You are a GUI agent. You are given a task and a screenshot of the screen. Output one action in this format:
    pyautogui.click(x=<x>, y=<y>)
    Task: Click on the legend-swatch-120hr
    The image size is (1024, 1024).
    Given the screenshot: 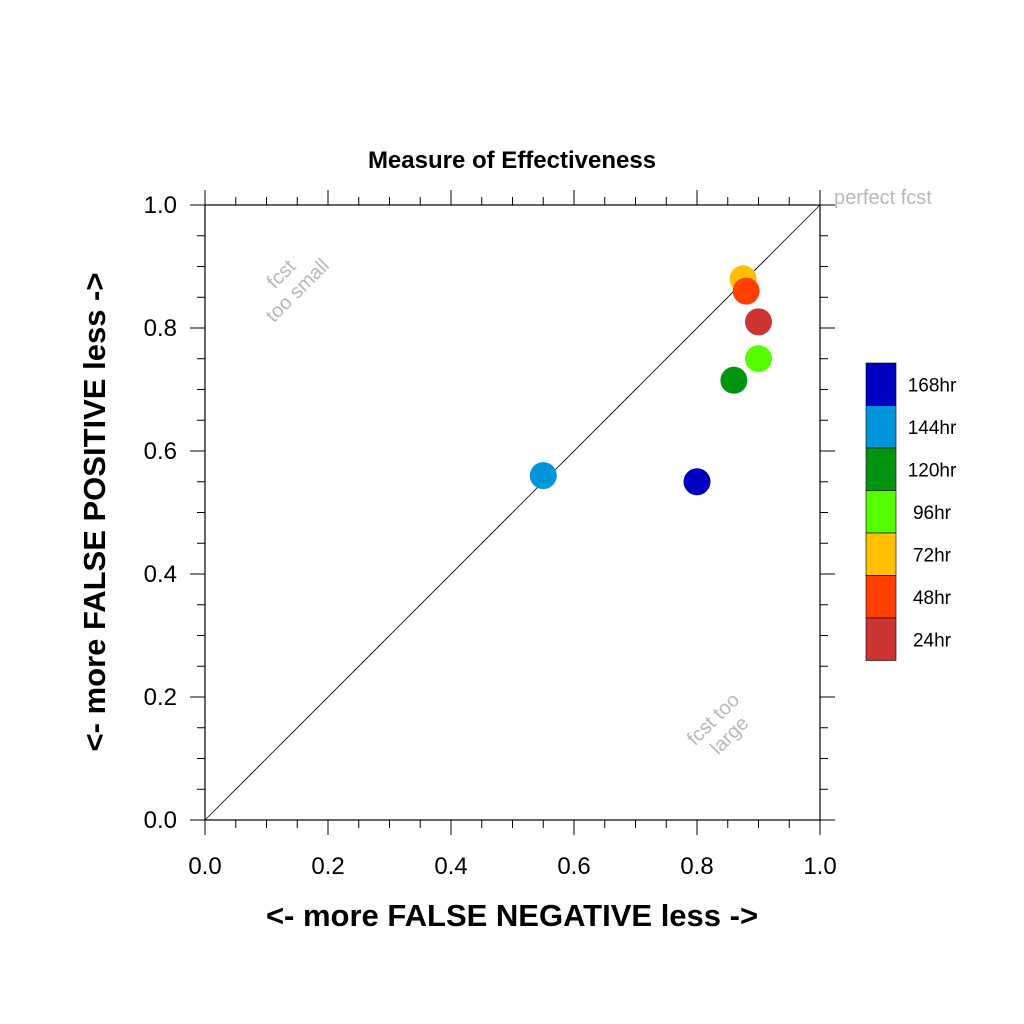 What is the action you would take?
    pyautogui.click(x=881, y=469)
    